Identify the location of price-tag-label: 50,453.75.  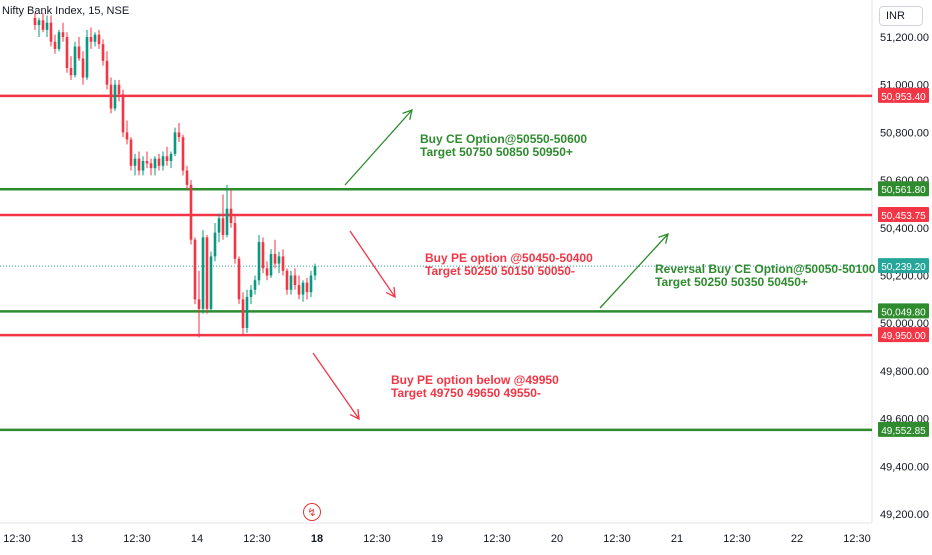
(903, 216).